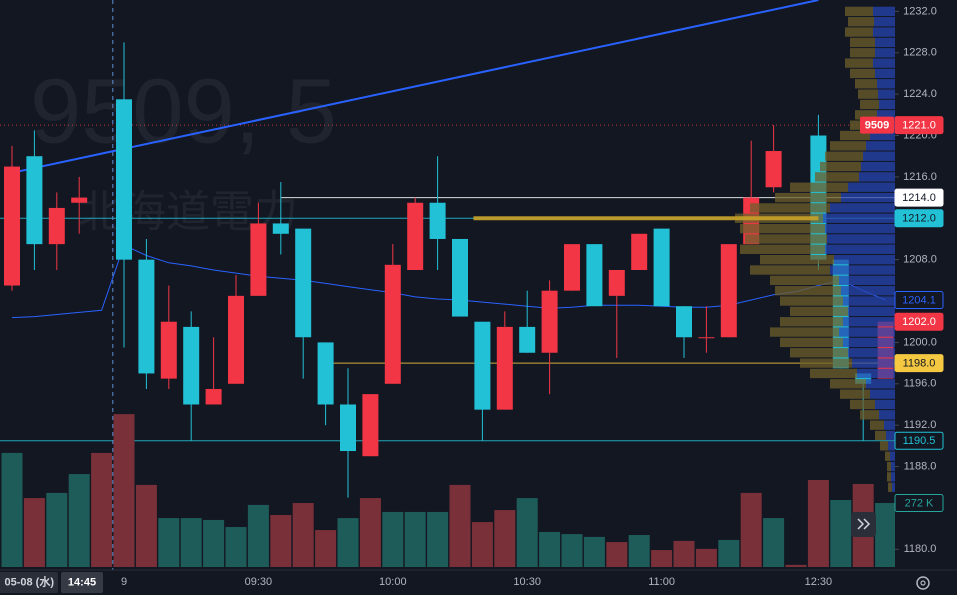 This screenshot has width=957, height=595. I want to click on y-tick-label: 1228.0, so click(920, 53).